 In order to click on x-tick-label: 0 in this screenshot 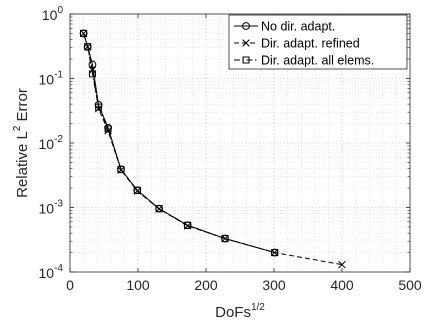, I will do `click(70, 285)`.